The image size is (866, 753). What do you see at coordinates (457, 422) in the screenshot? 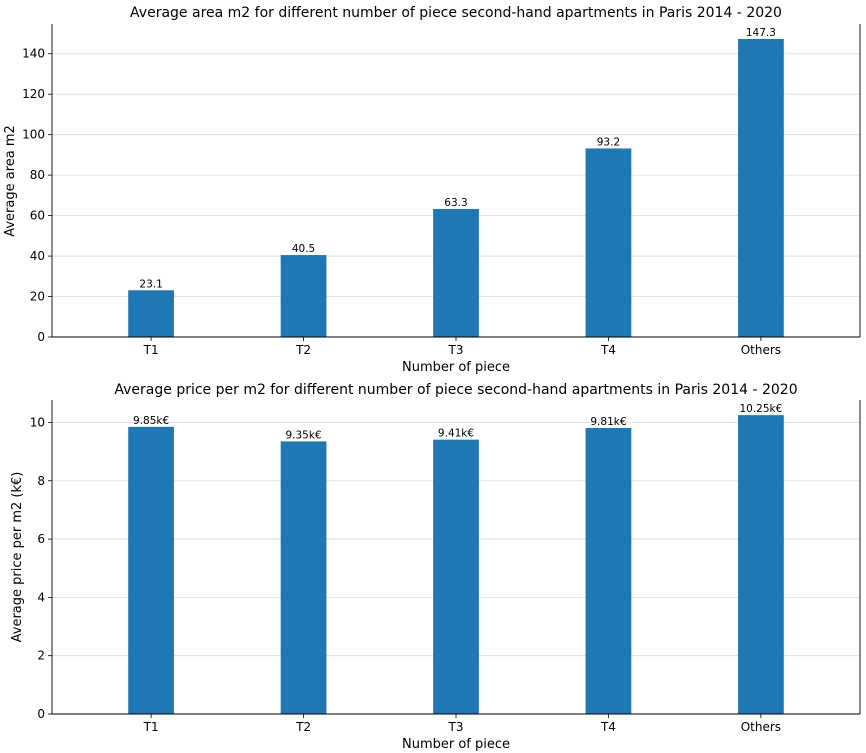
I see `price-chart-data-labels: 9.85k€ 9.35k€ 9.41k€ 9.81k€ 10.25k€` at bounding box center [457, 422].